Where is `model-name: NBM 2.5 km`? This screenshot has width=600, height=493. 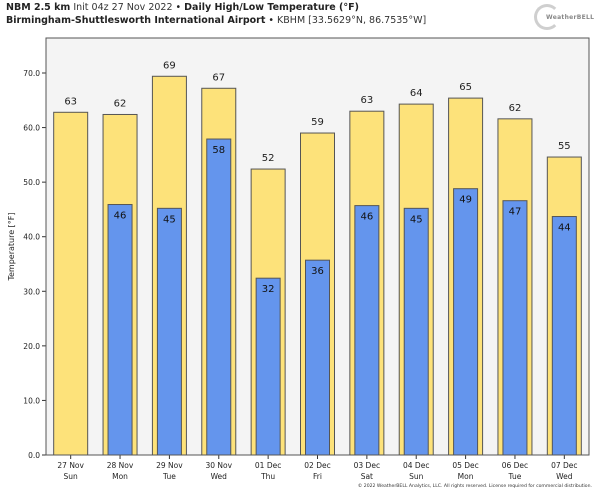
model-name: NBM 2.5 km is located at coordinates (38, 7).